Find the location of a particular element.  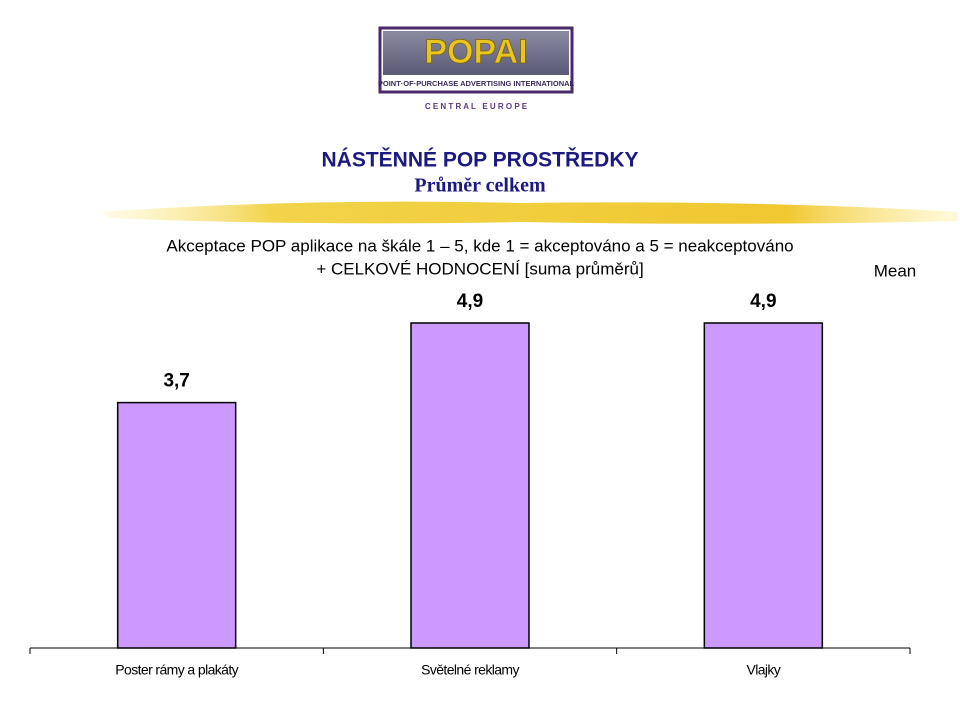

logo-band is located at coordinates (476, 53).